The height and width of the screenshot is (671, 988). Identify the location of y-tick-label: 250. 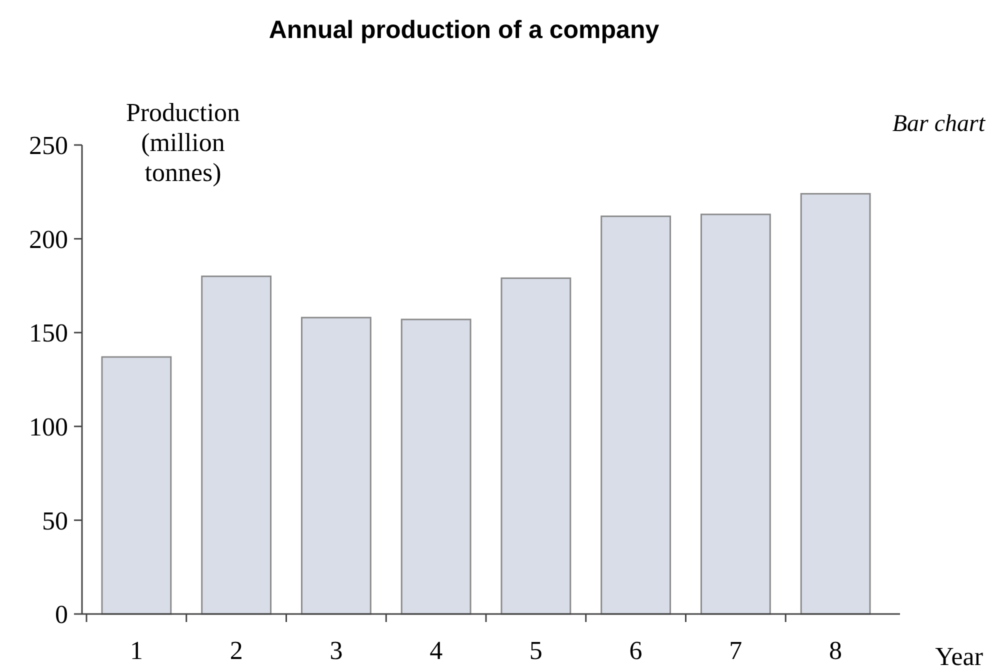
(48, 145).